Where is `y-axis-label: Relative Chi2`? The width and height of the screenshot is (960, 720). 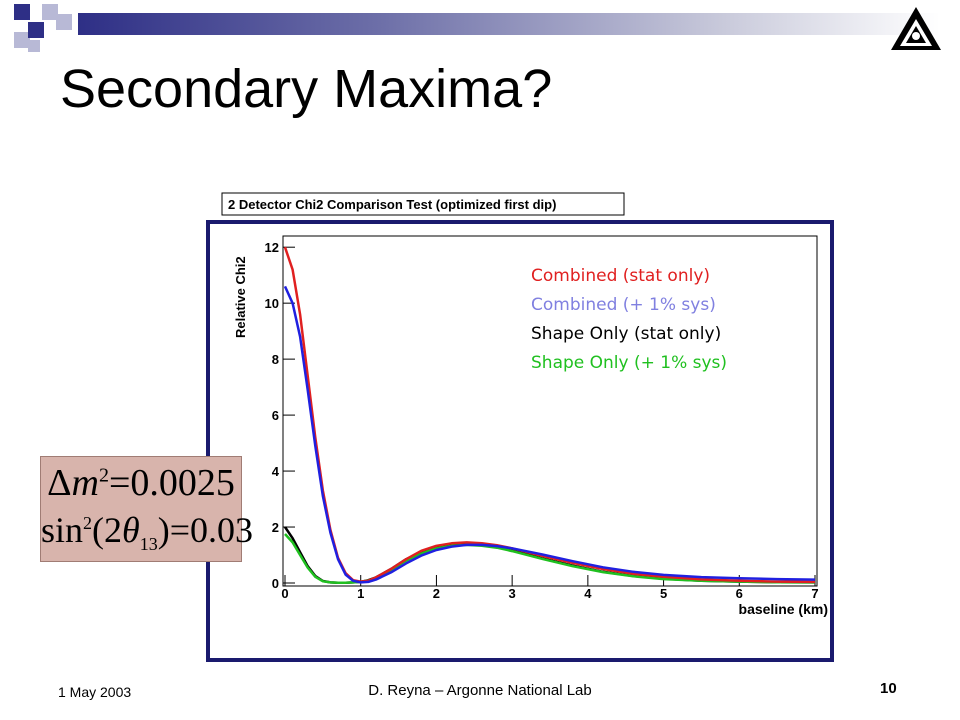
y-axis-label: Relative Chi2 is located at coordinates (240, 297).